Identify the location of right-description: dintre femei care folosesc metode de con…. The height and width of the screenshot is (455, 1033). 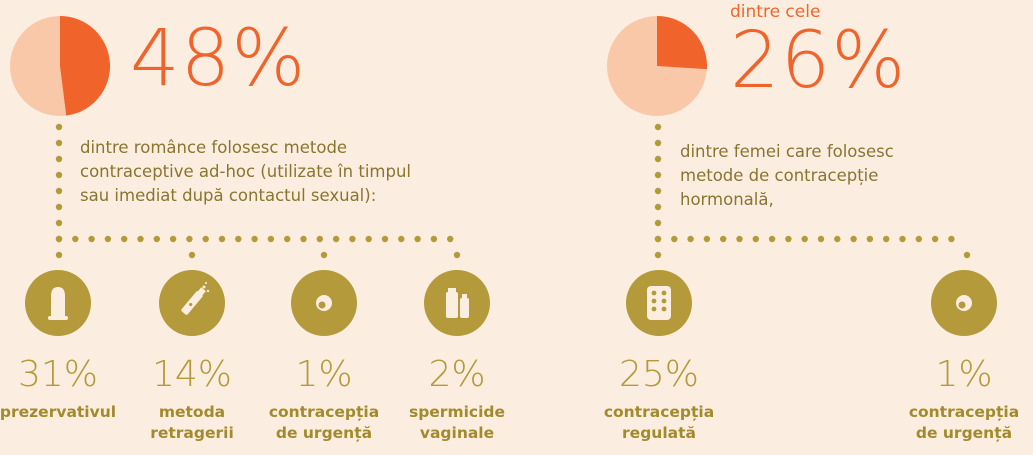
(830, 176).